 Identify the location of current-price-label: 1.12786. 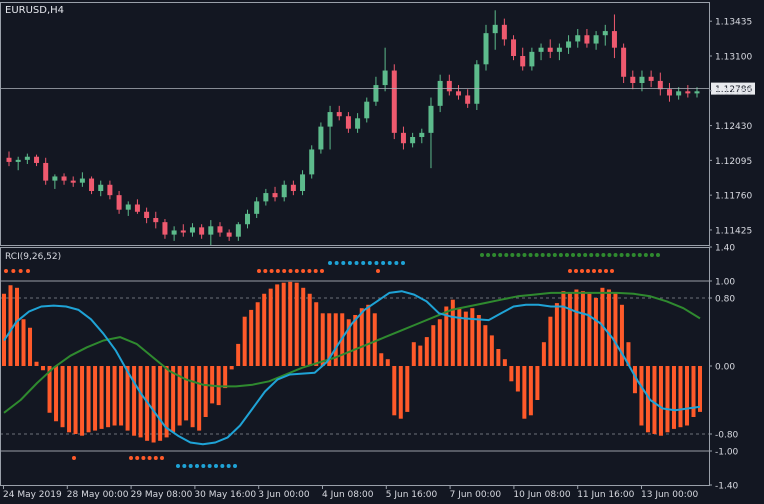
(733, 90).